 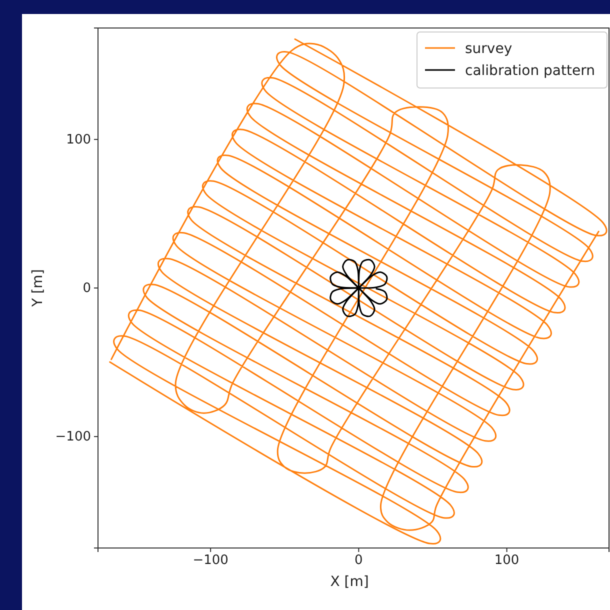 I want to click on y-tick-label: −100, so click(x=73, y=437).